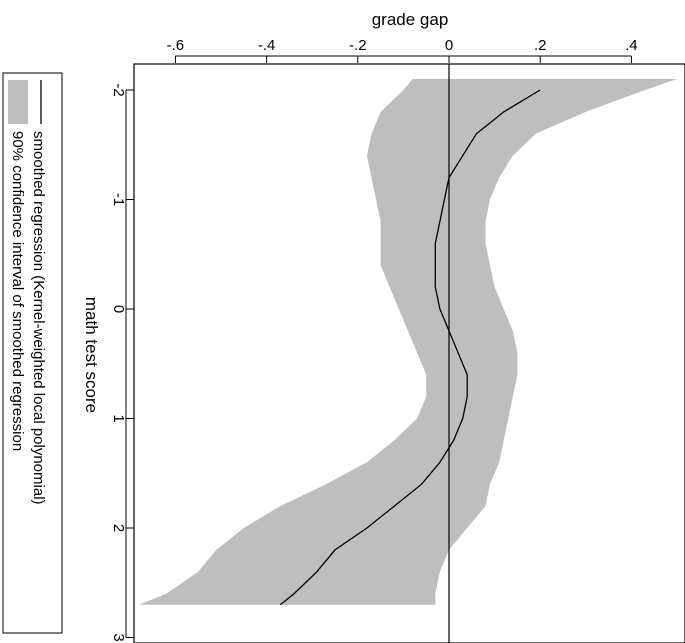 The image size is (685, 643). Describe the element at coordinates (267, 45) in the screenshot. I see `grade-gap-tick-label: -.4` at that location.